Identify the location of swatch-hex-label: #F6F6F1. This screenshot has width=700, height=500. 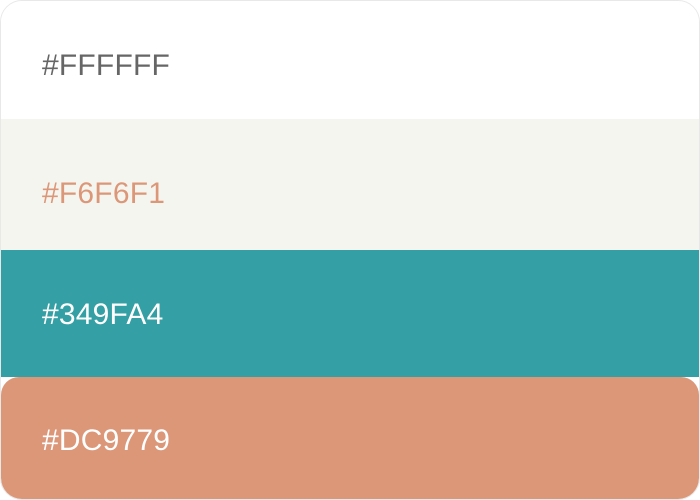
(104, 193).